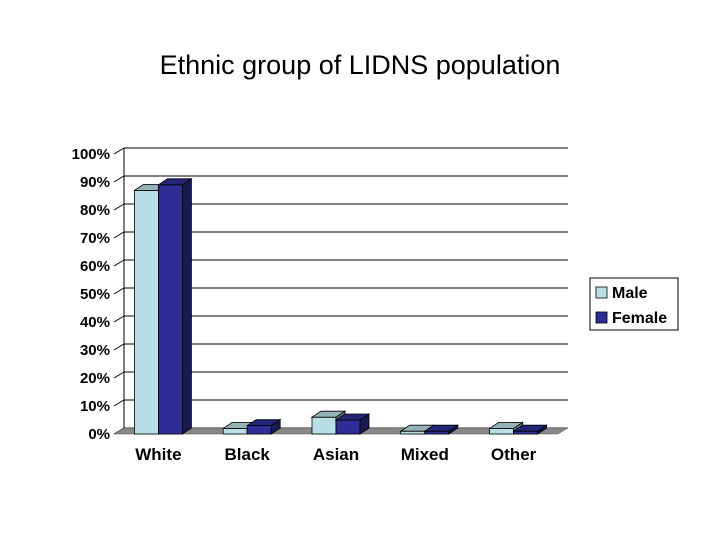 This screenshot has height=540, width=720. I want to click on x-category-label: Black, so click(248, 454).